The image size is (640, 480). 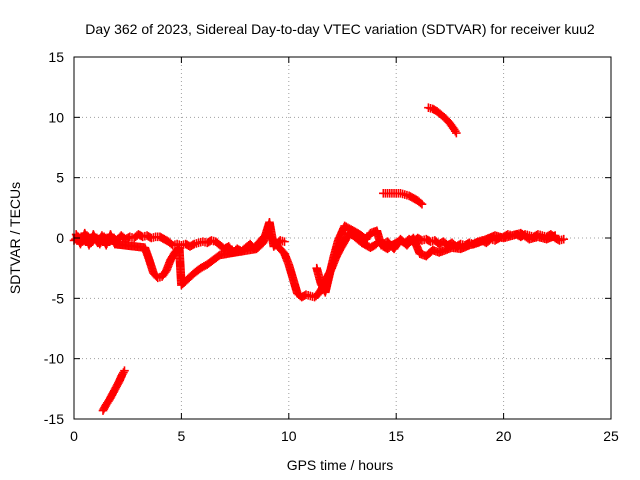 What do you see at coordinates (60, 178) in the screenshot?
I see `y-tick-label: 5` at bounding box center [60, 178].